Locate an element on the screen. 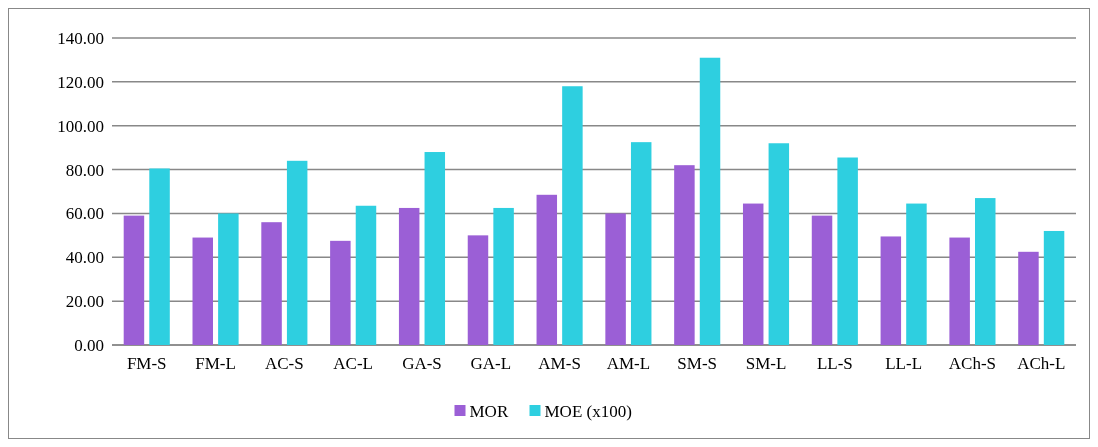  y-tick-label: 0.00 is located at coordinates (89, 345).